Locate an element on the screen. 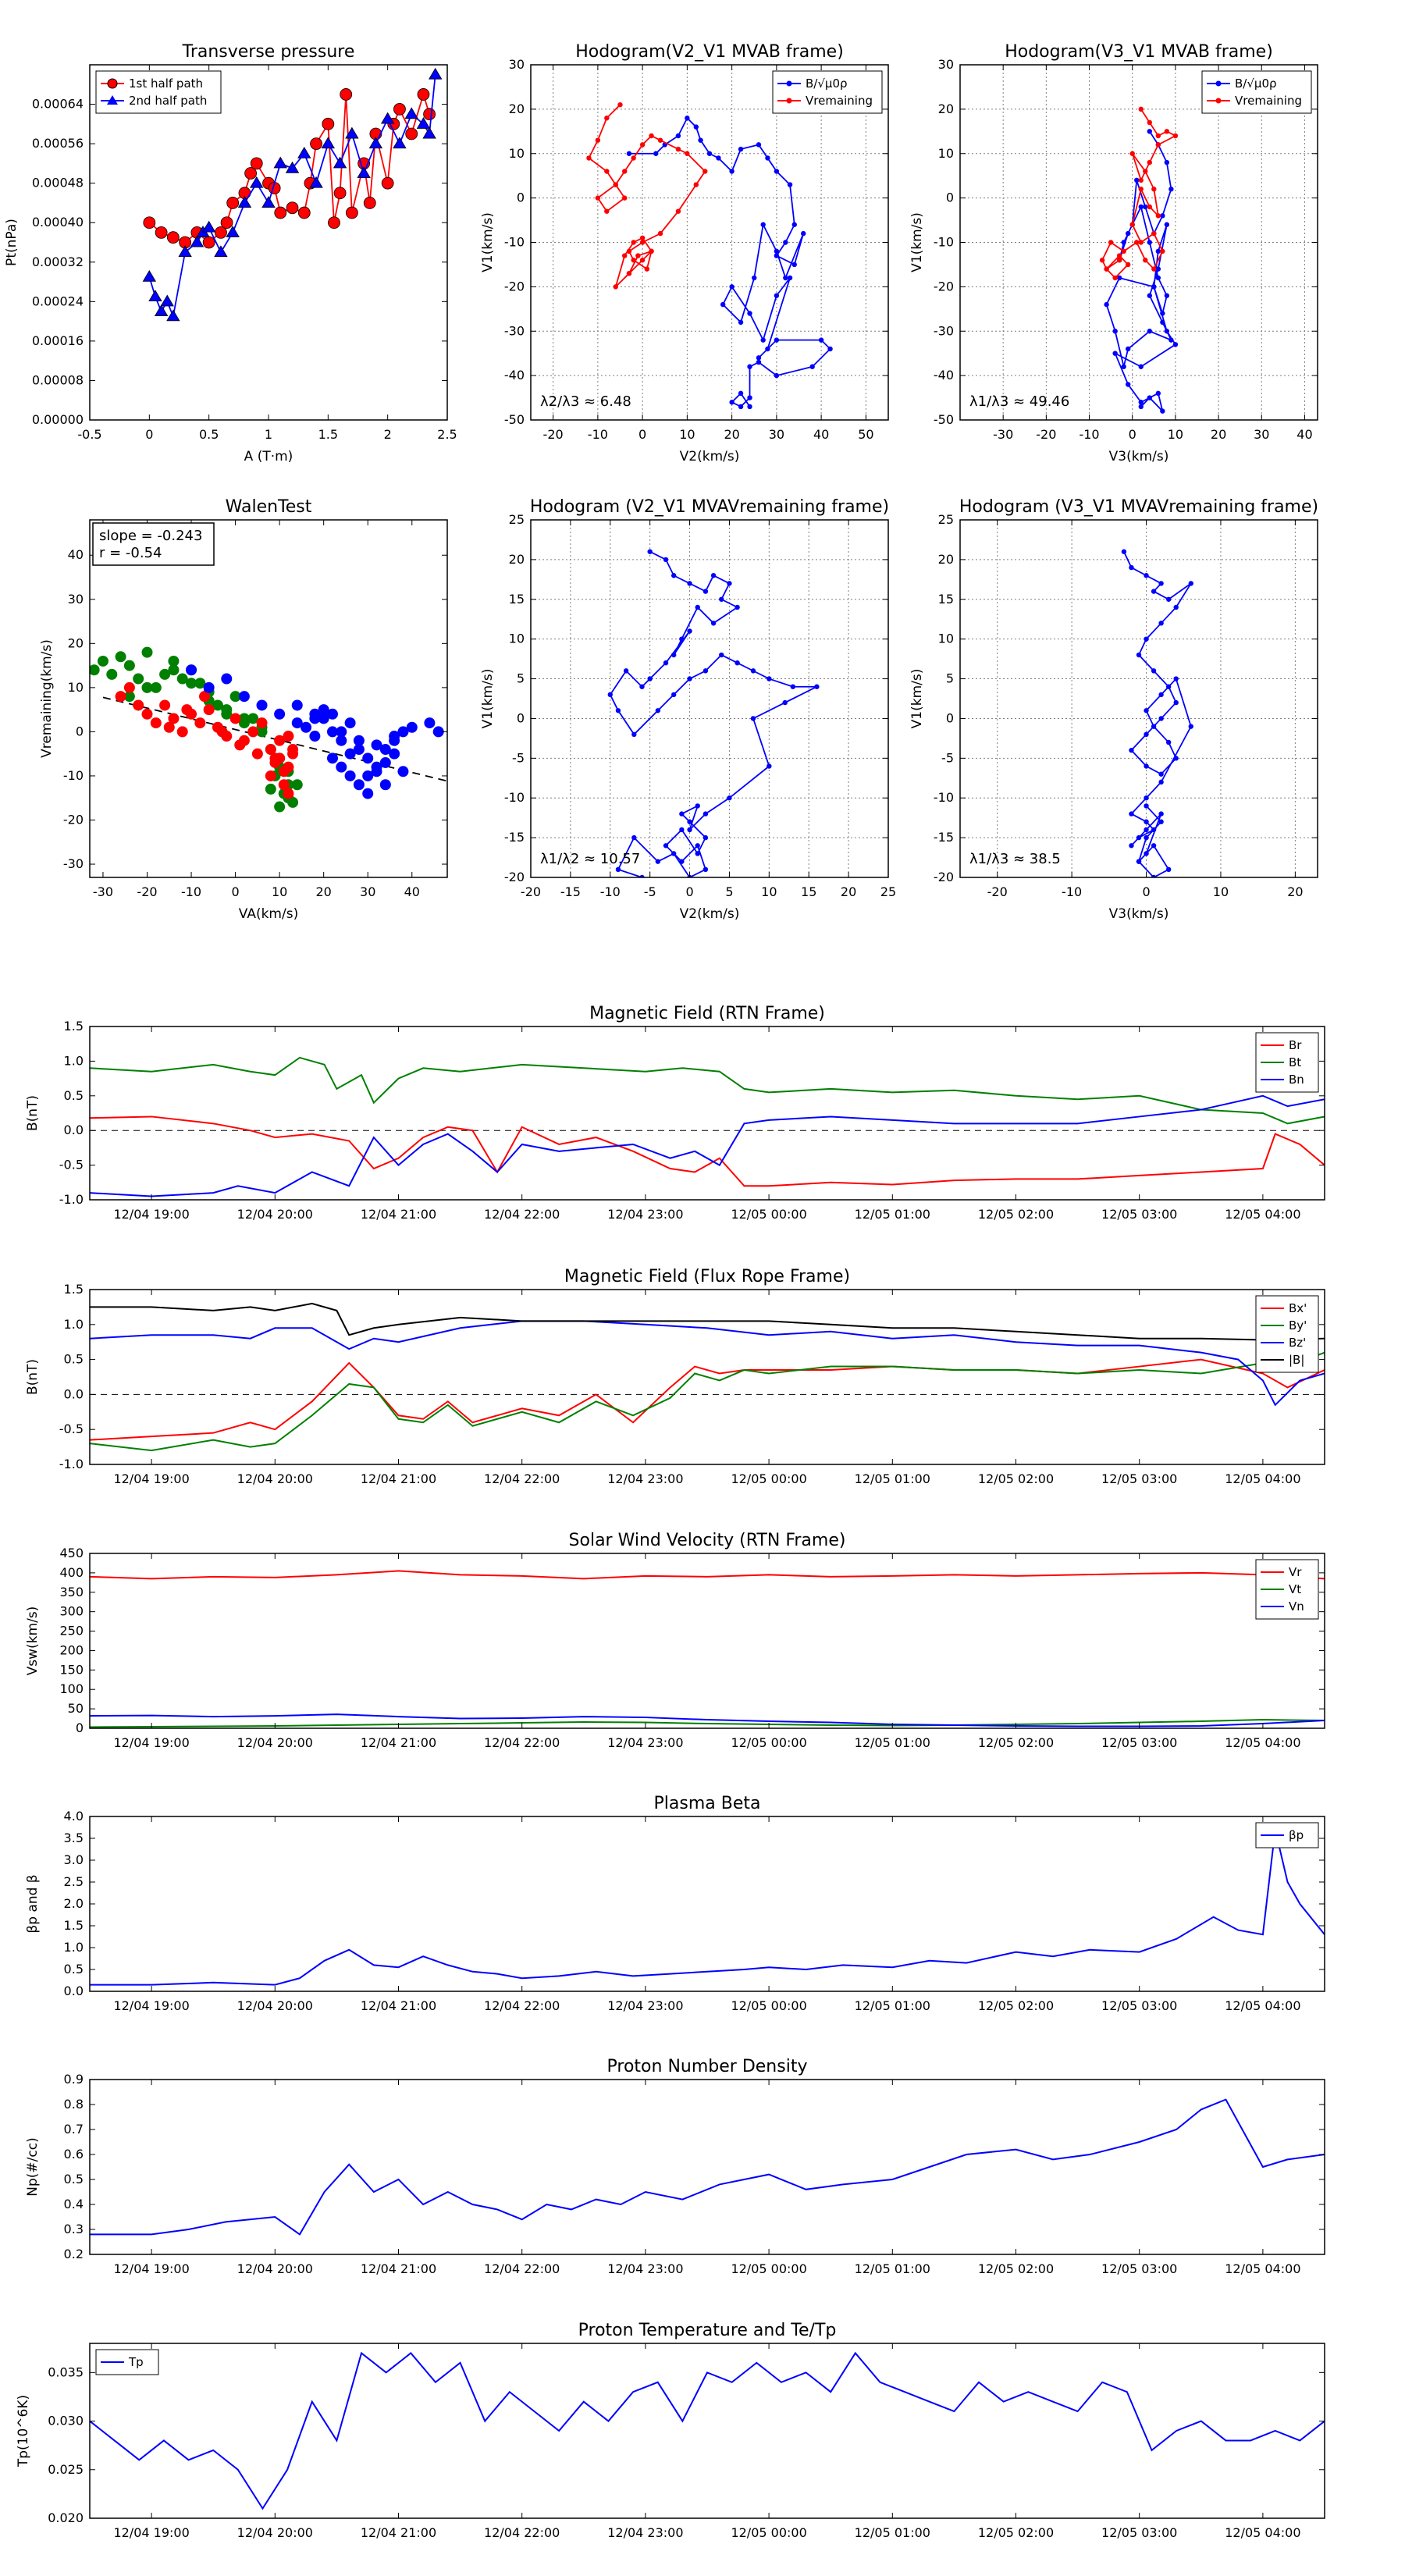 The height and width of the screenshot is (2576, 1405). x-tick-label: 12/05 02:00 is located at coordinates (1016, 2268).